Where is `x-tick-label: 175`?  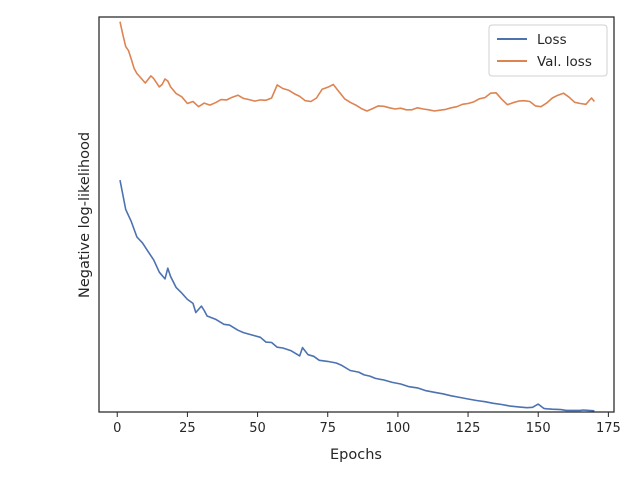
x-tick-label: 175 is located at coordinates (608, 428).